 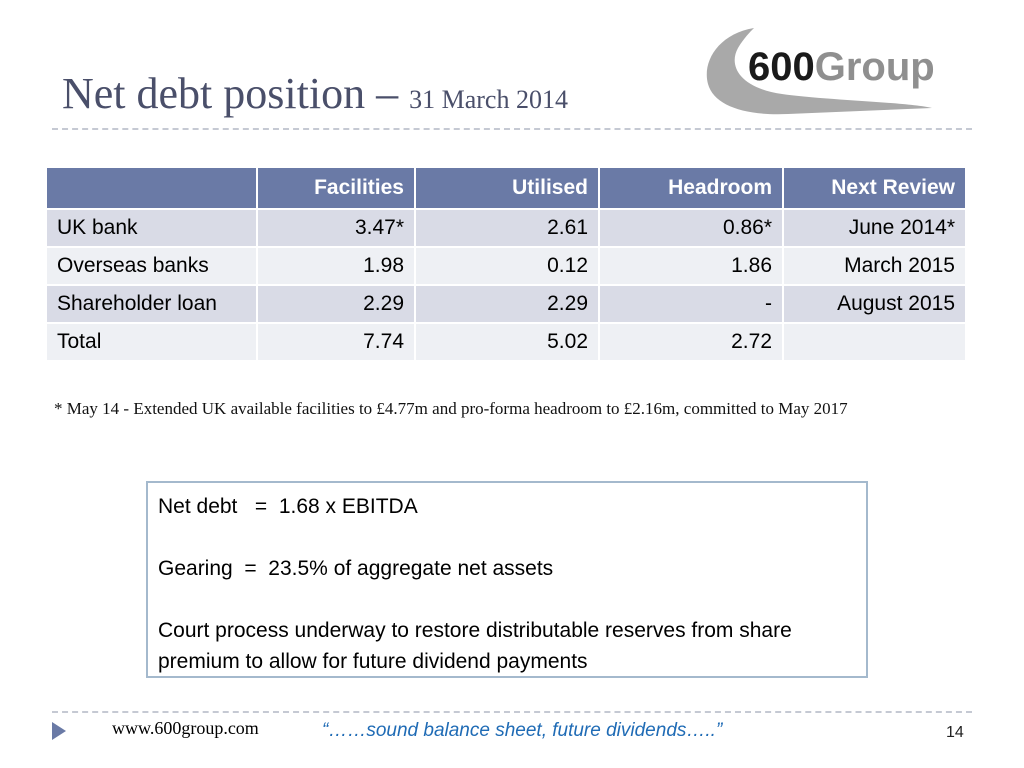 I want to click on logo-wordmark: 600Group, so click(x=841, y=67).